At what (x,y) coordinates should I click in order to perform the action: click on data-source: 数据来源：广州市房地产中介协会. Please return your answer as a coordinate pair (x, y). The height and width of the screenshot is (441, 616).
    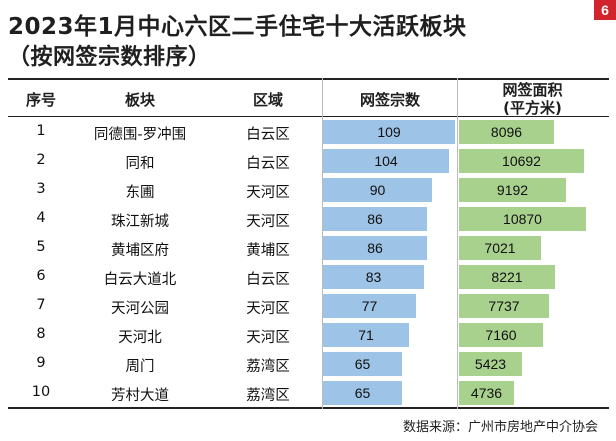
    Looking at the image, I should click on (500, 427).